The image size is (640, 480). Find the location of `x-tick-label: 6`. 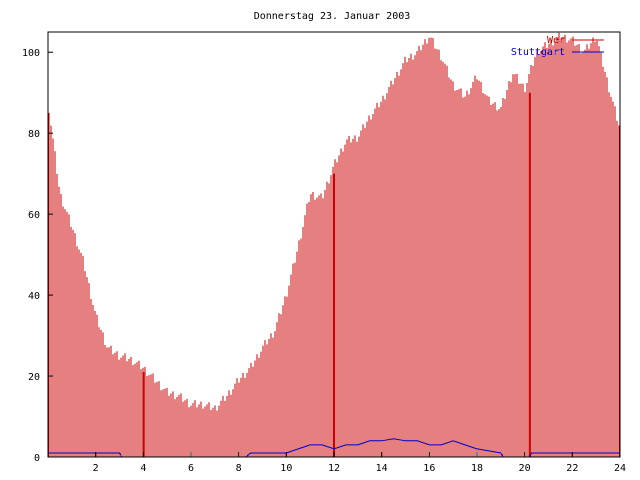

x-tick-label: 6 is located at coordinates (191, 468).